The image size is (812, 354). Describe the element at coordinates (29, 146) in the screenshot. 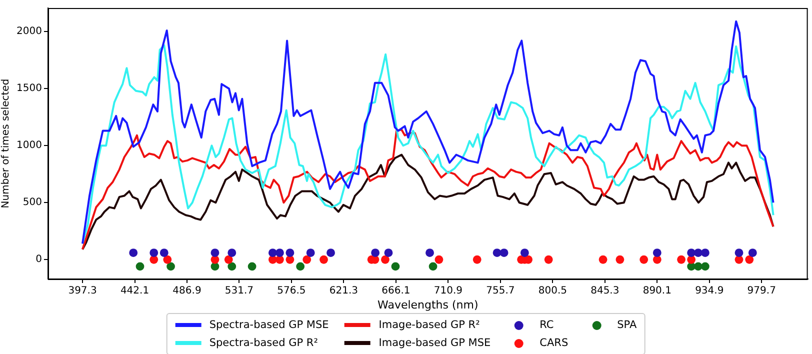

I see `y-tick-label: 1000` at that location.